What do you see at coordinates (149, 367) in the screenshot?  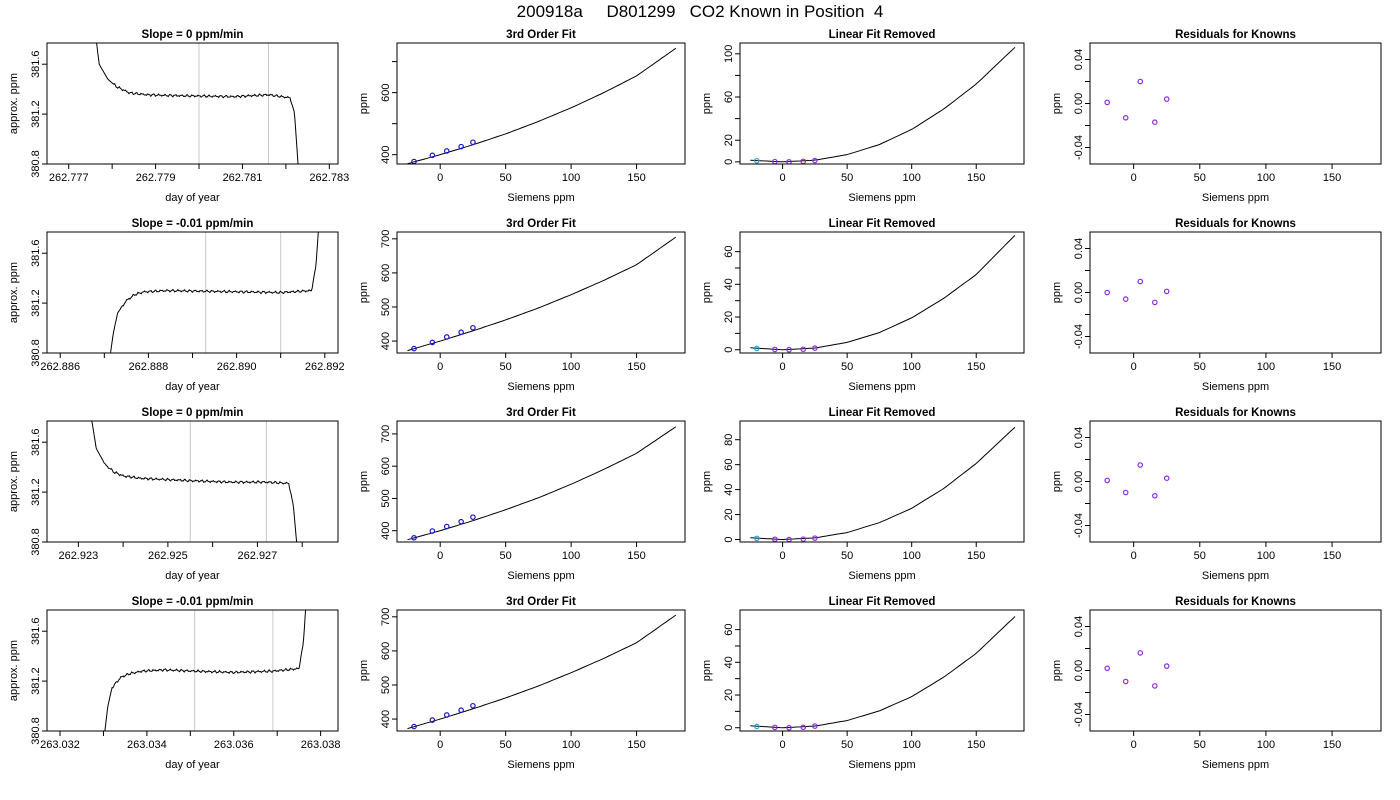 I see `x-tick-label: 262.888` at bounding box center [149, 367].